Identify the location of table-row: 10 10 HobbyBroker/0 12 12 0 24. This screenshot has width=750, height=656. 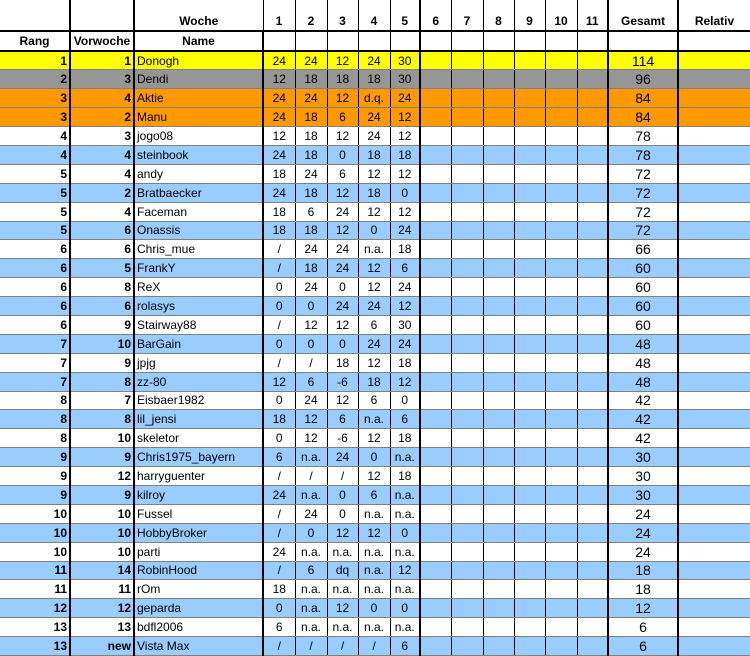
(375, 533).